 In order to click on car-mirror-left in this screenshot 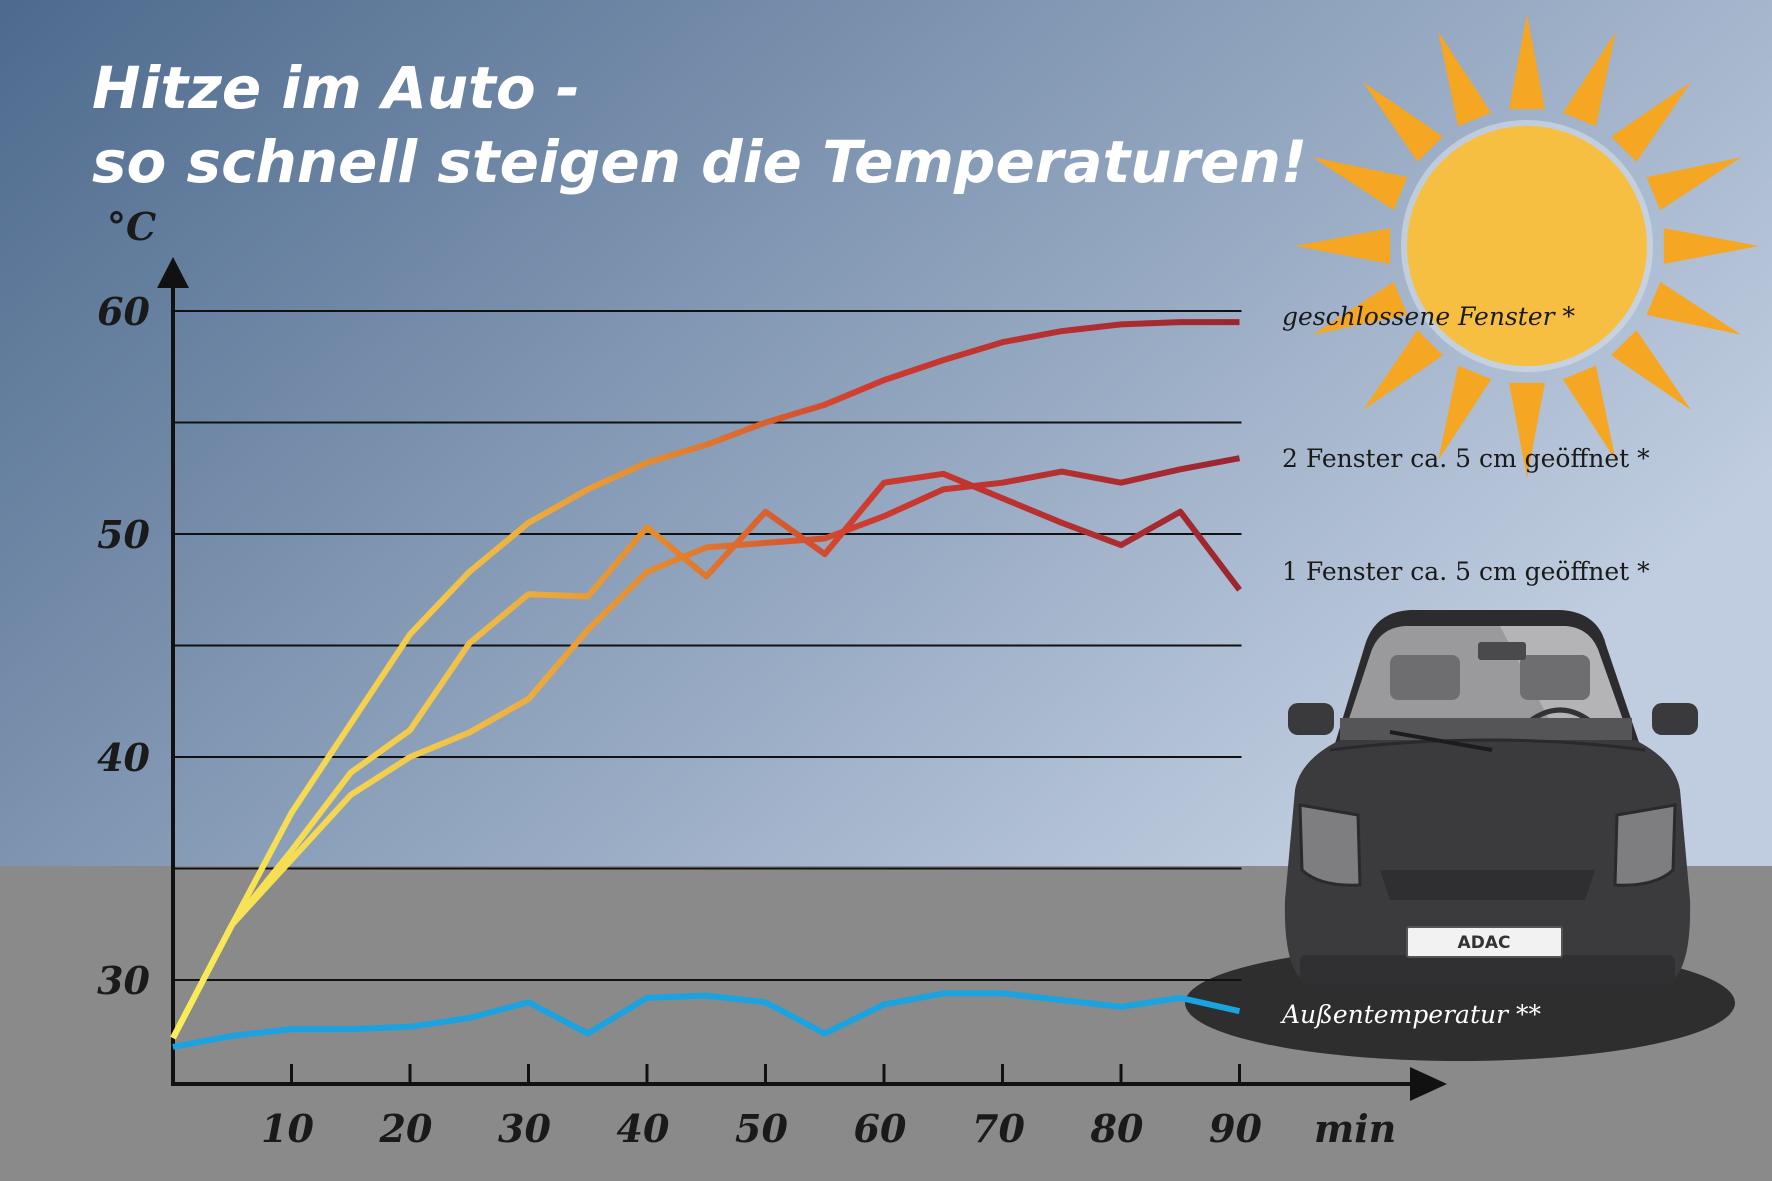, I will do `click(1311, 719)`.